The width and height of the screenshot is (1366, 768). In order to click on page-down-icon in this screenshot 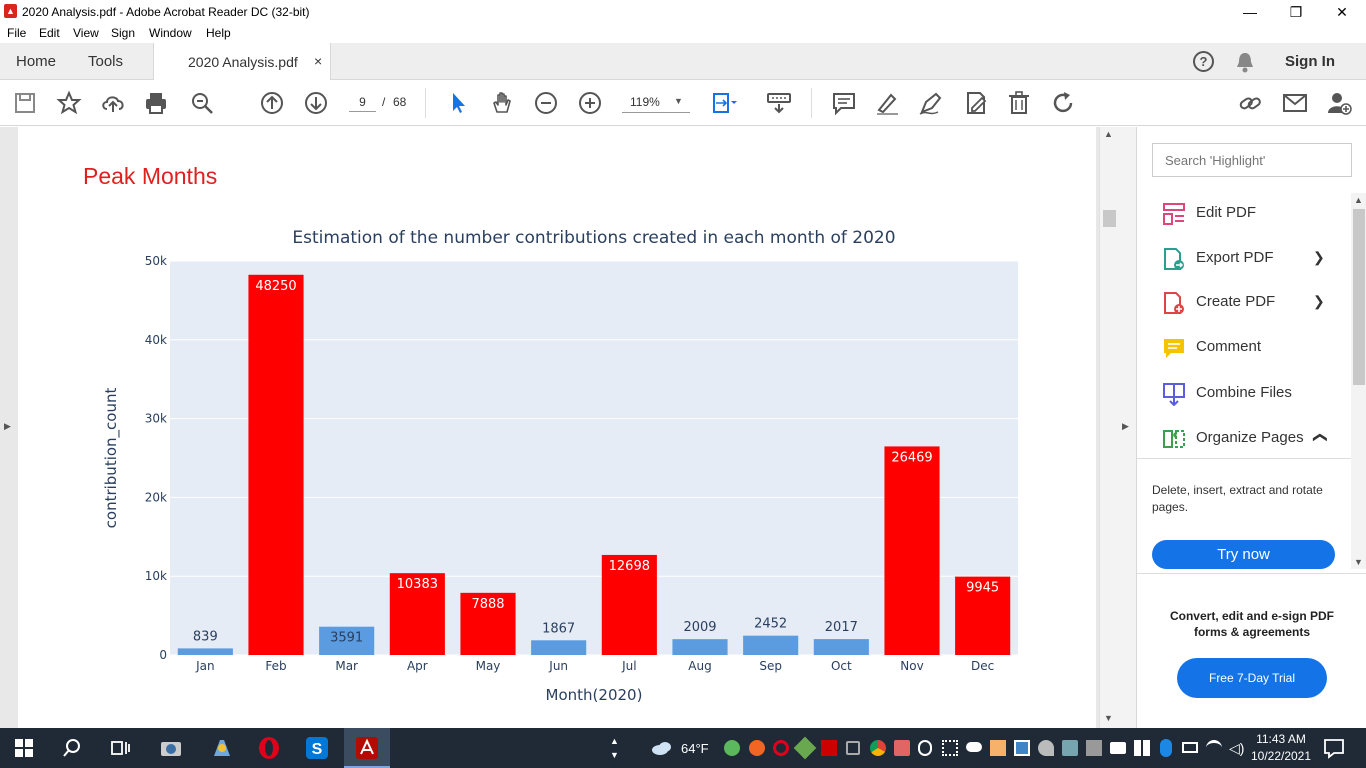, I will do `click(316, 103)`.